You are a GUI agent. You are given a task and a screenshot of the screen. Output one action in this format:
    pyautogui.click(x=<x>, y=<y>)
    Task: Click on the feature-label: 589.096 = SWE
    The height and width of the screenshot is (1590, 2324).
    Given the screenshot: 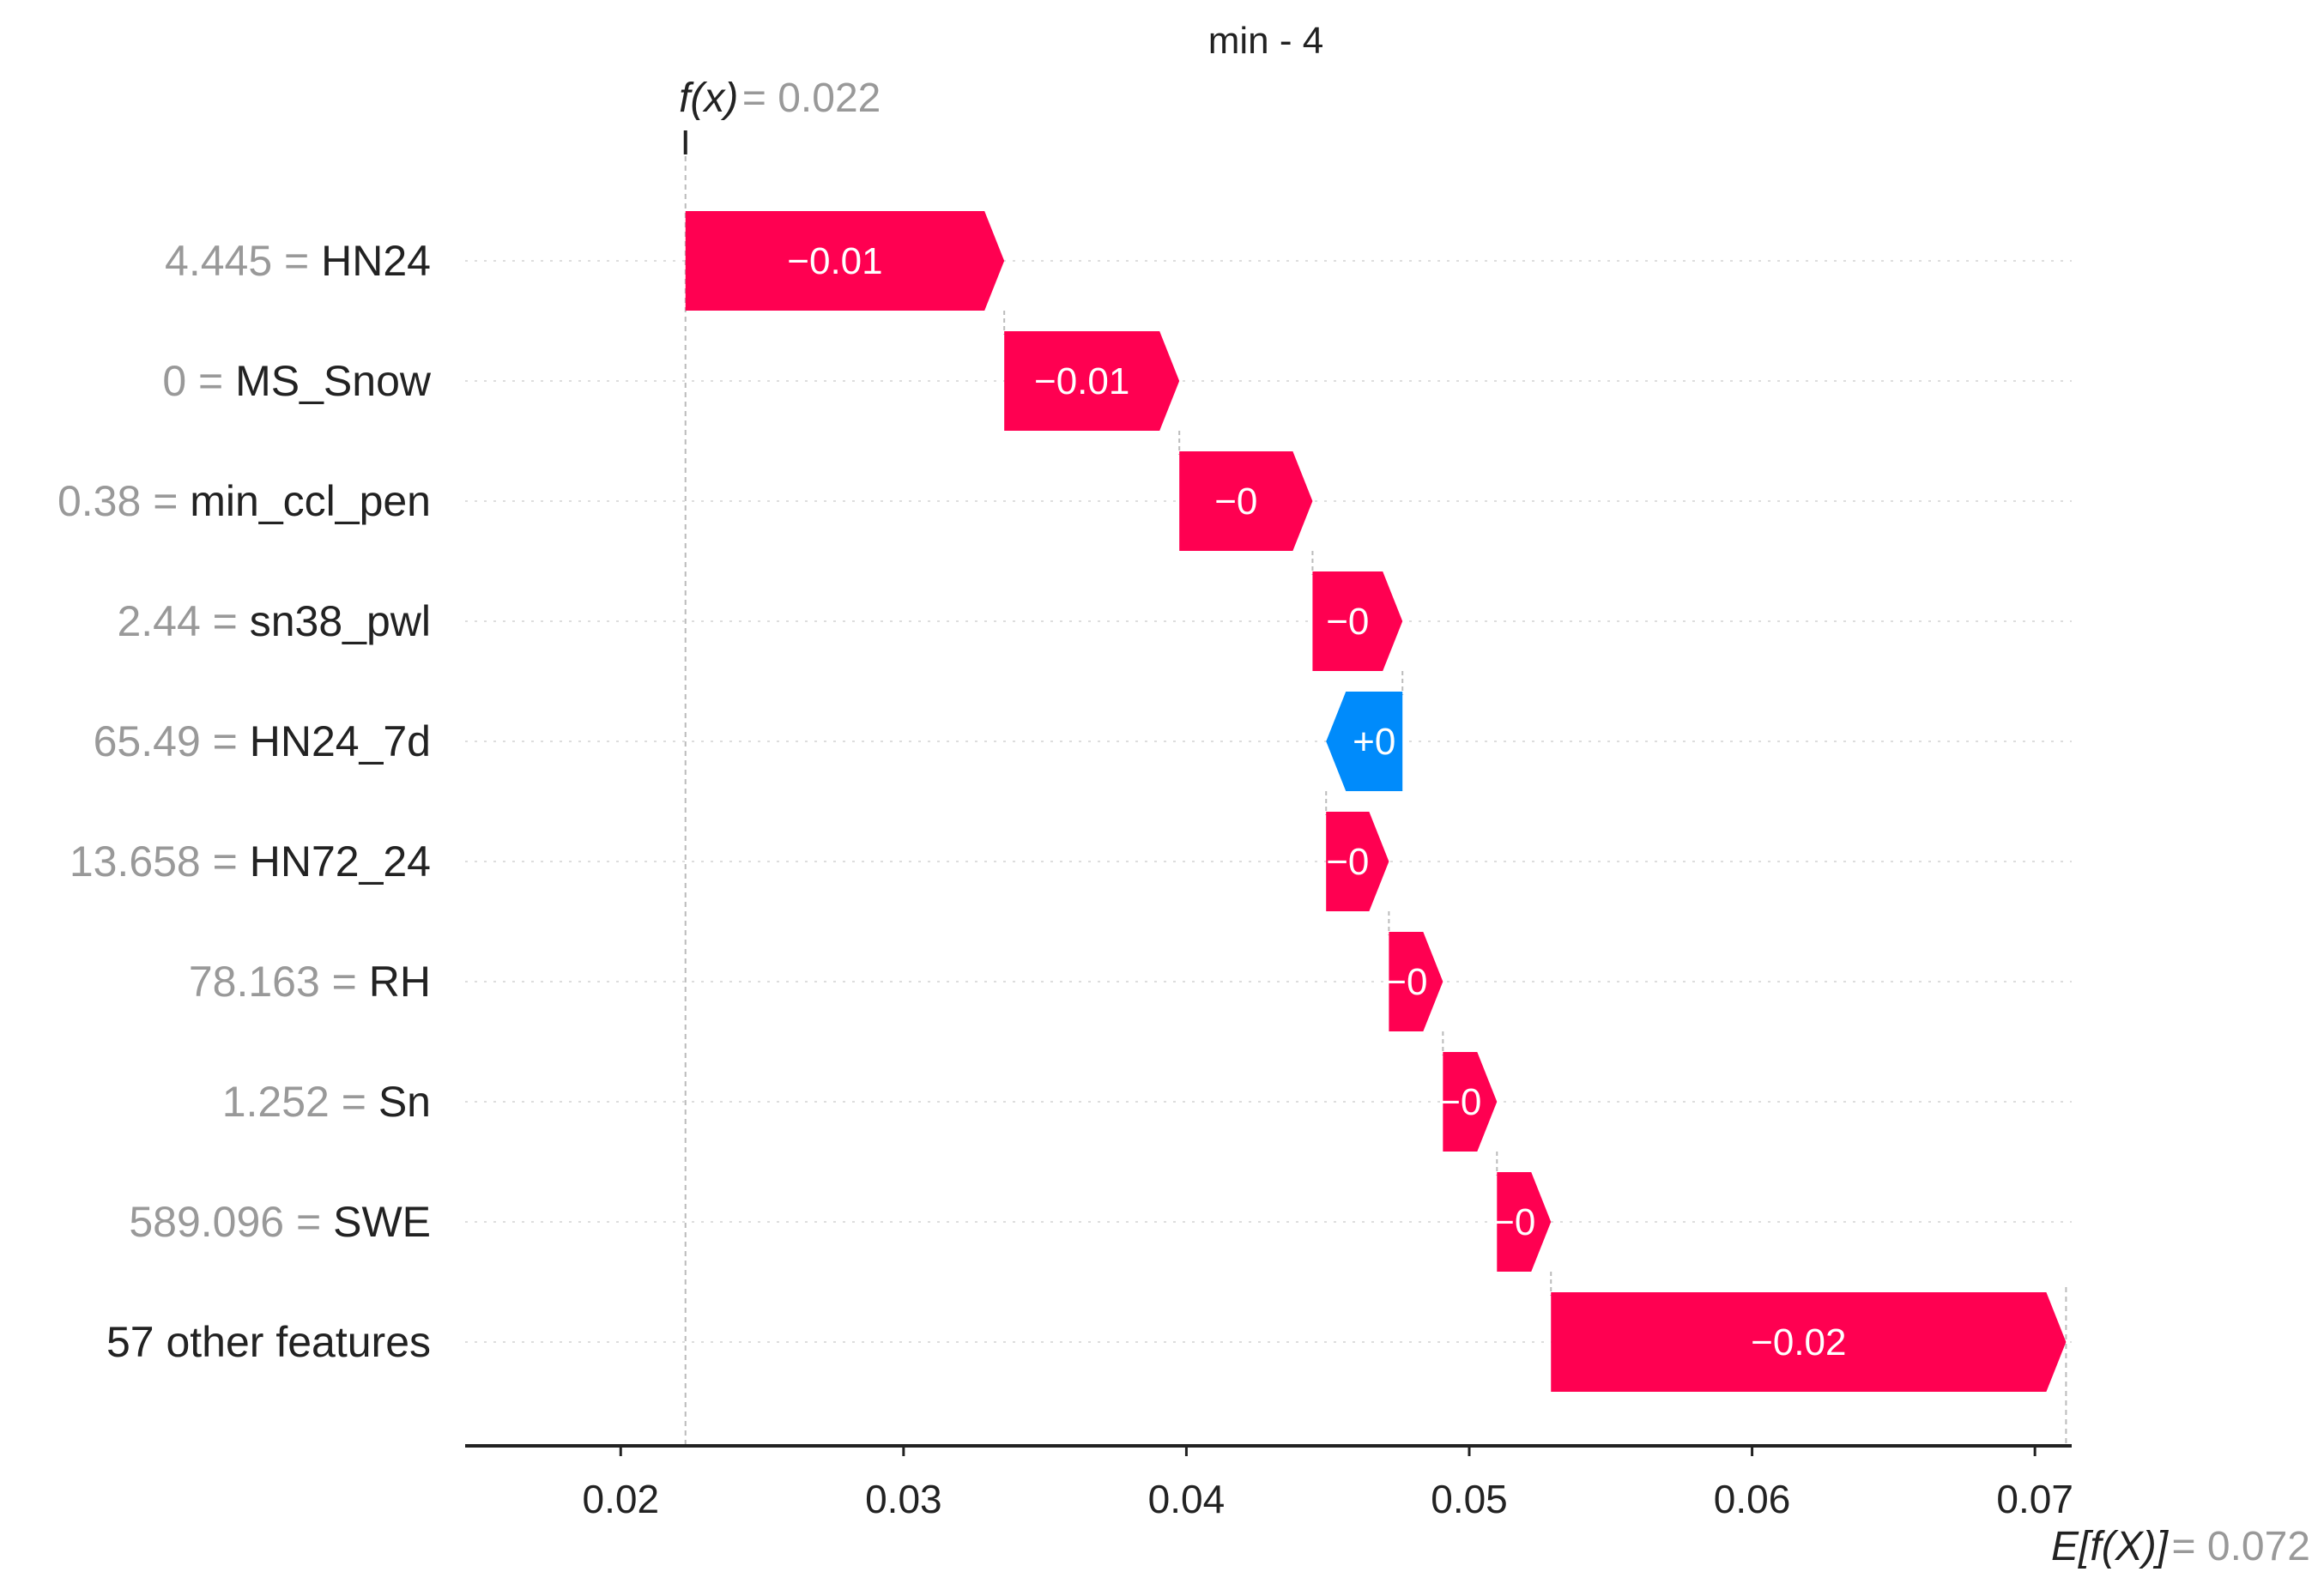 What is the action you would take?
    pyautogui.click(x=280, y=1222)
    